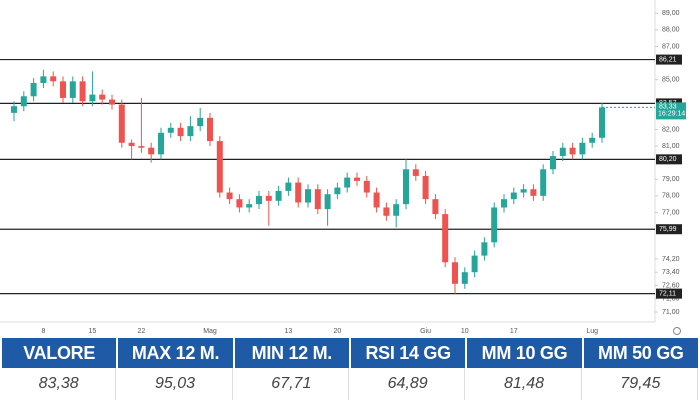  Describe the element at coordinates (671, 146) in the screenshot. I see `y-tick-label: 81,00` at that location.